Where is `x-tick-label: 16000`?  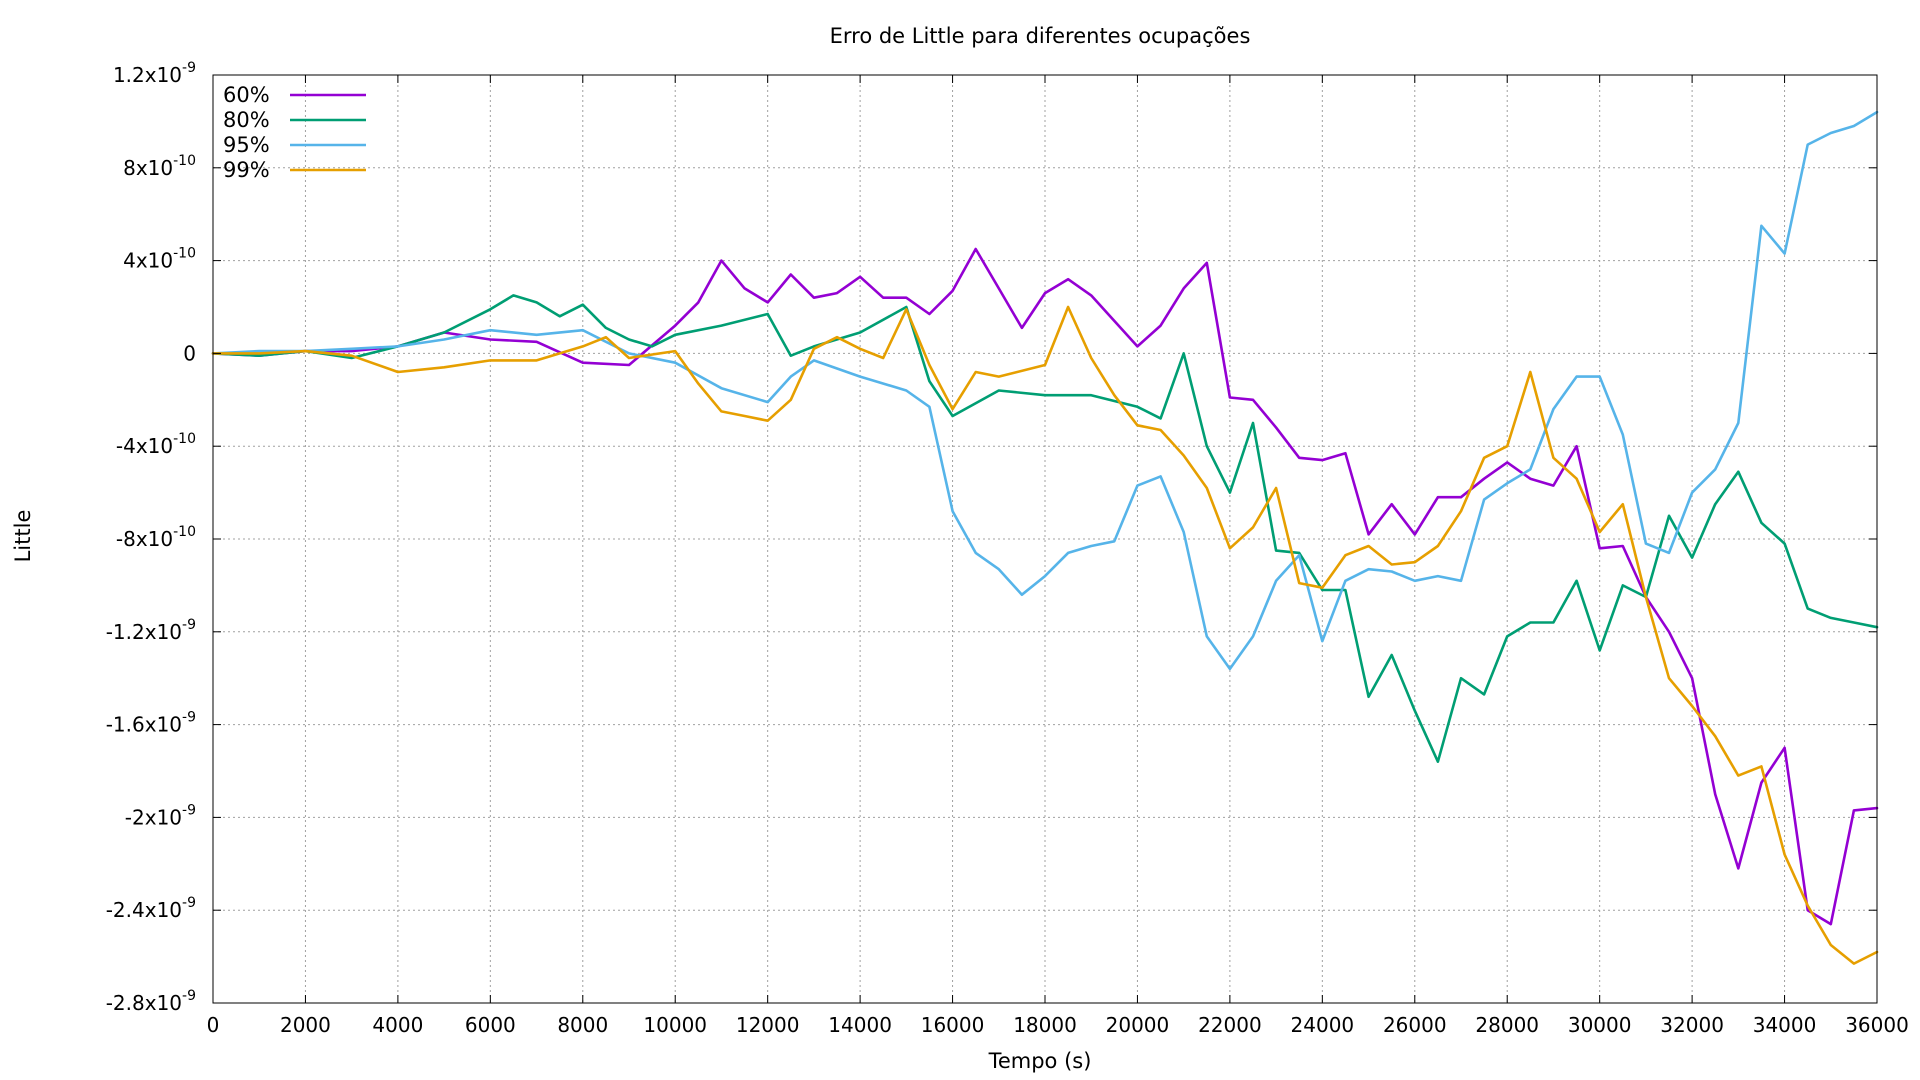
x-tick-label: 16000 is located at coordinates (953, 1025).